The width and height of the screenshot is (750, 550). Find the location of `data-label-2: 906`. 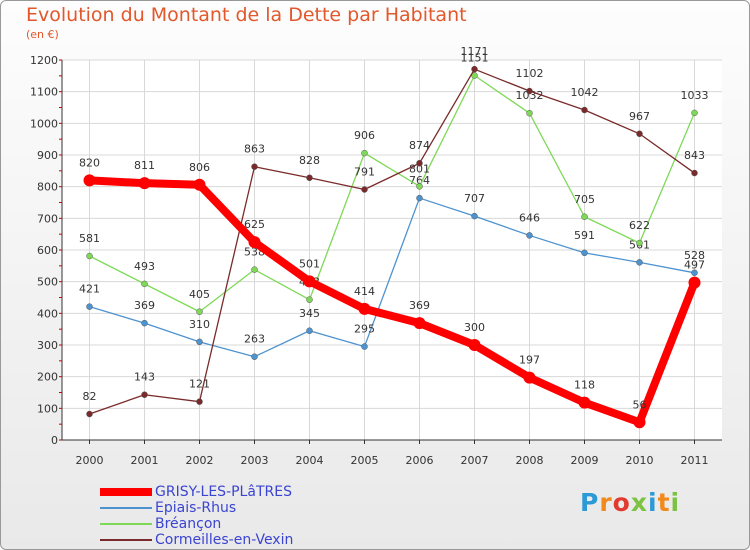

data-label-2: 906 is located at coordinates (364, 135).